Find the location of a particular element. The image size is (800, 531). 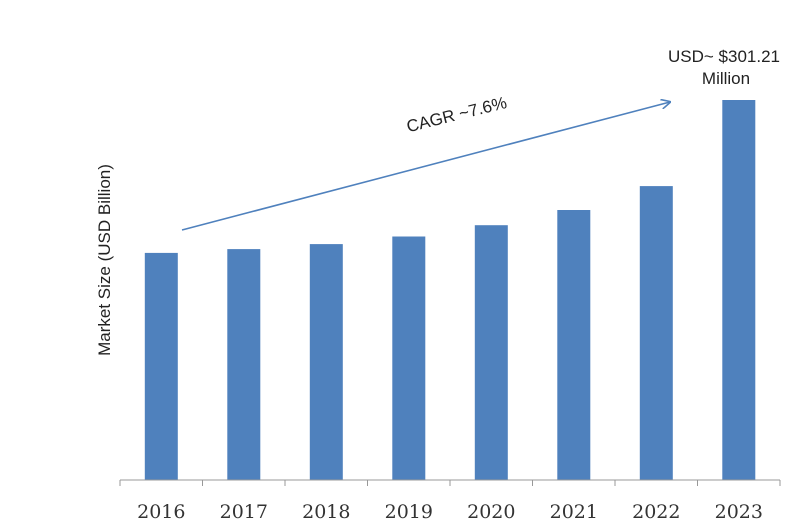

cagr-label: CAGR ~7.6% is located at coordinates (457, 114).